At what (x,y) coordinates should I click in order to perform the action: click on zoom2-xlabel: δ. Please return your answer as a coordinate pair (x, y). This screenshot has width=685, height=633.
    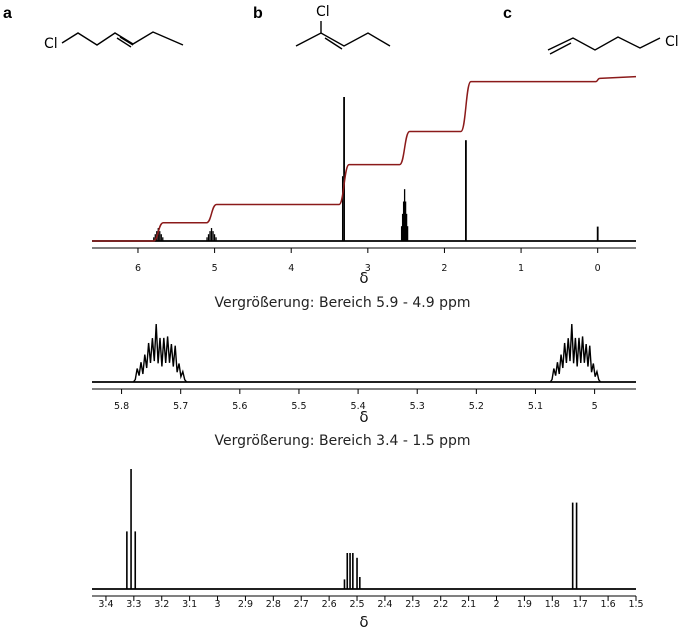
    Looking at the image, I should click on (363, 622).